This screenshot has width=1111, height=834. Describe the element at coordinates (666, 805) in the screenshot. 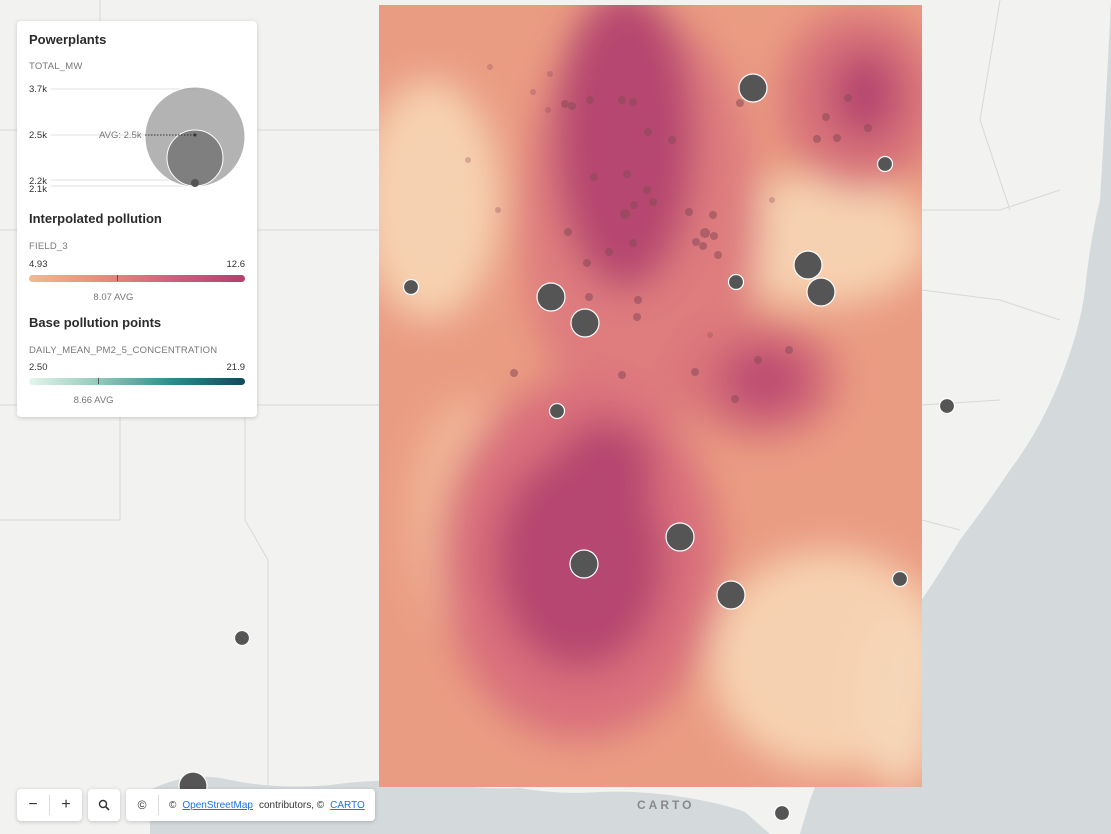

I see `carto-watermark: CARTO` at that location.